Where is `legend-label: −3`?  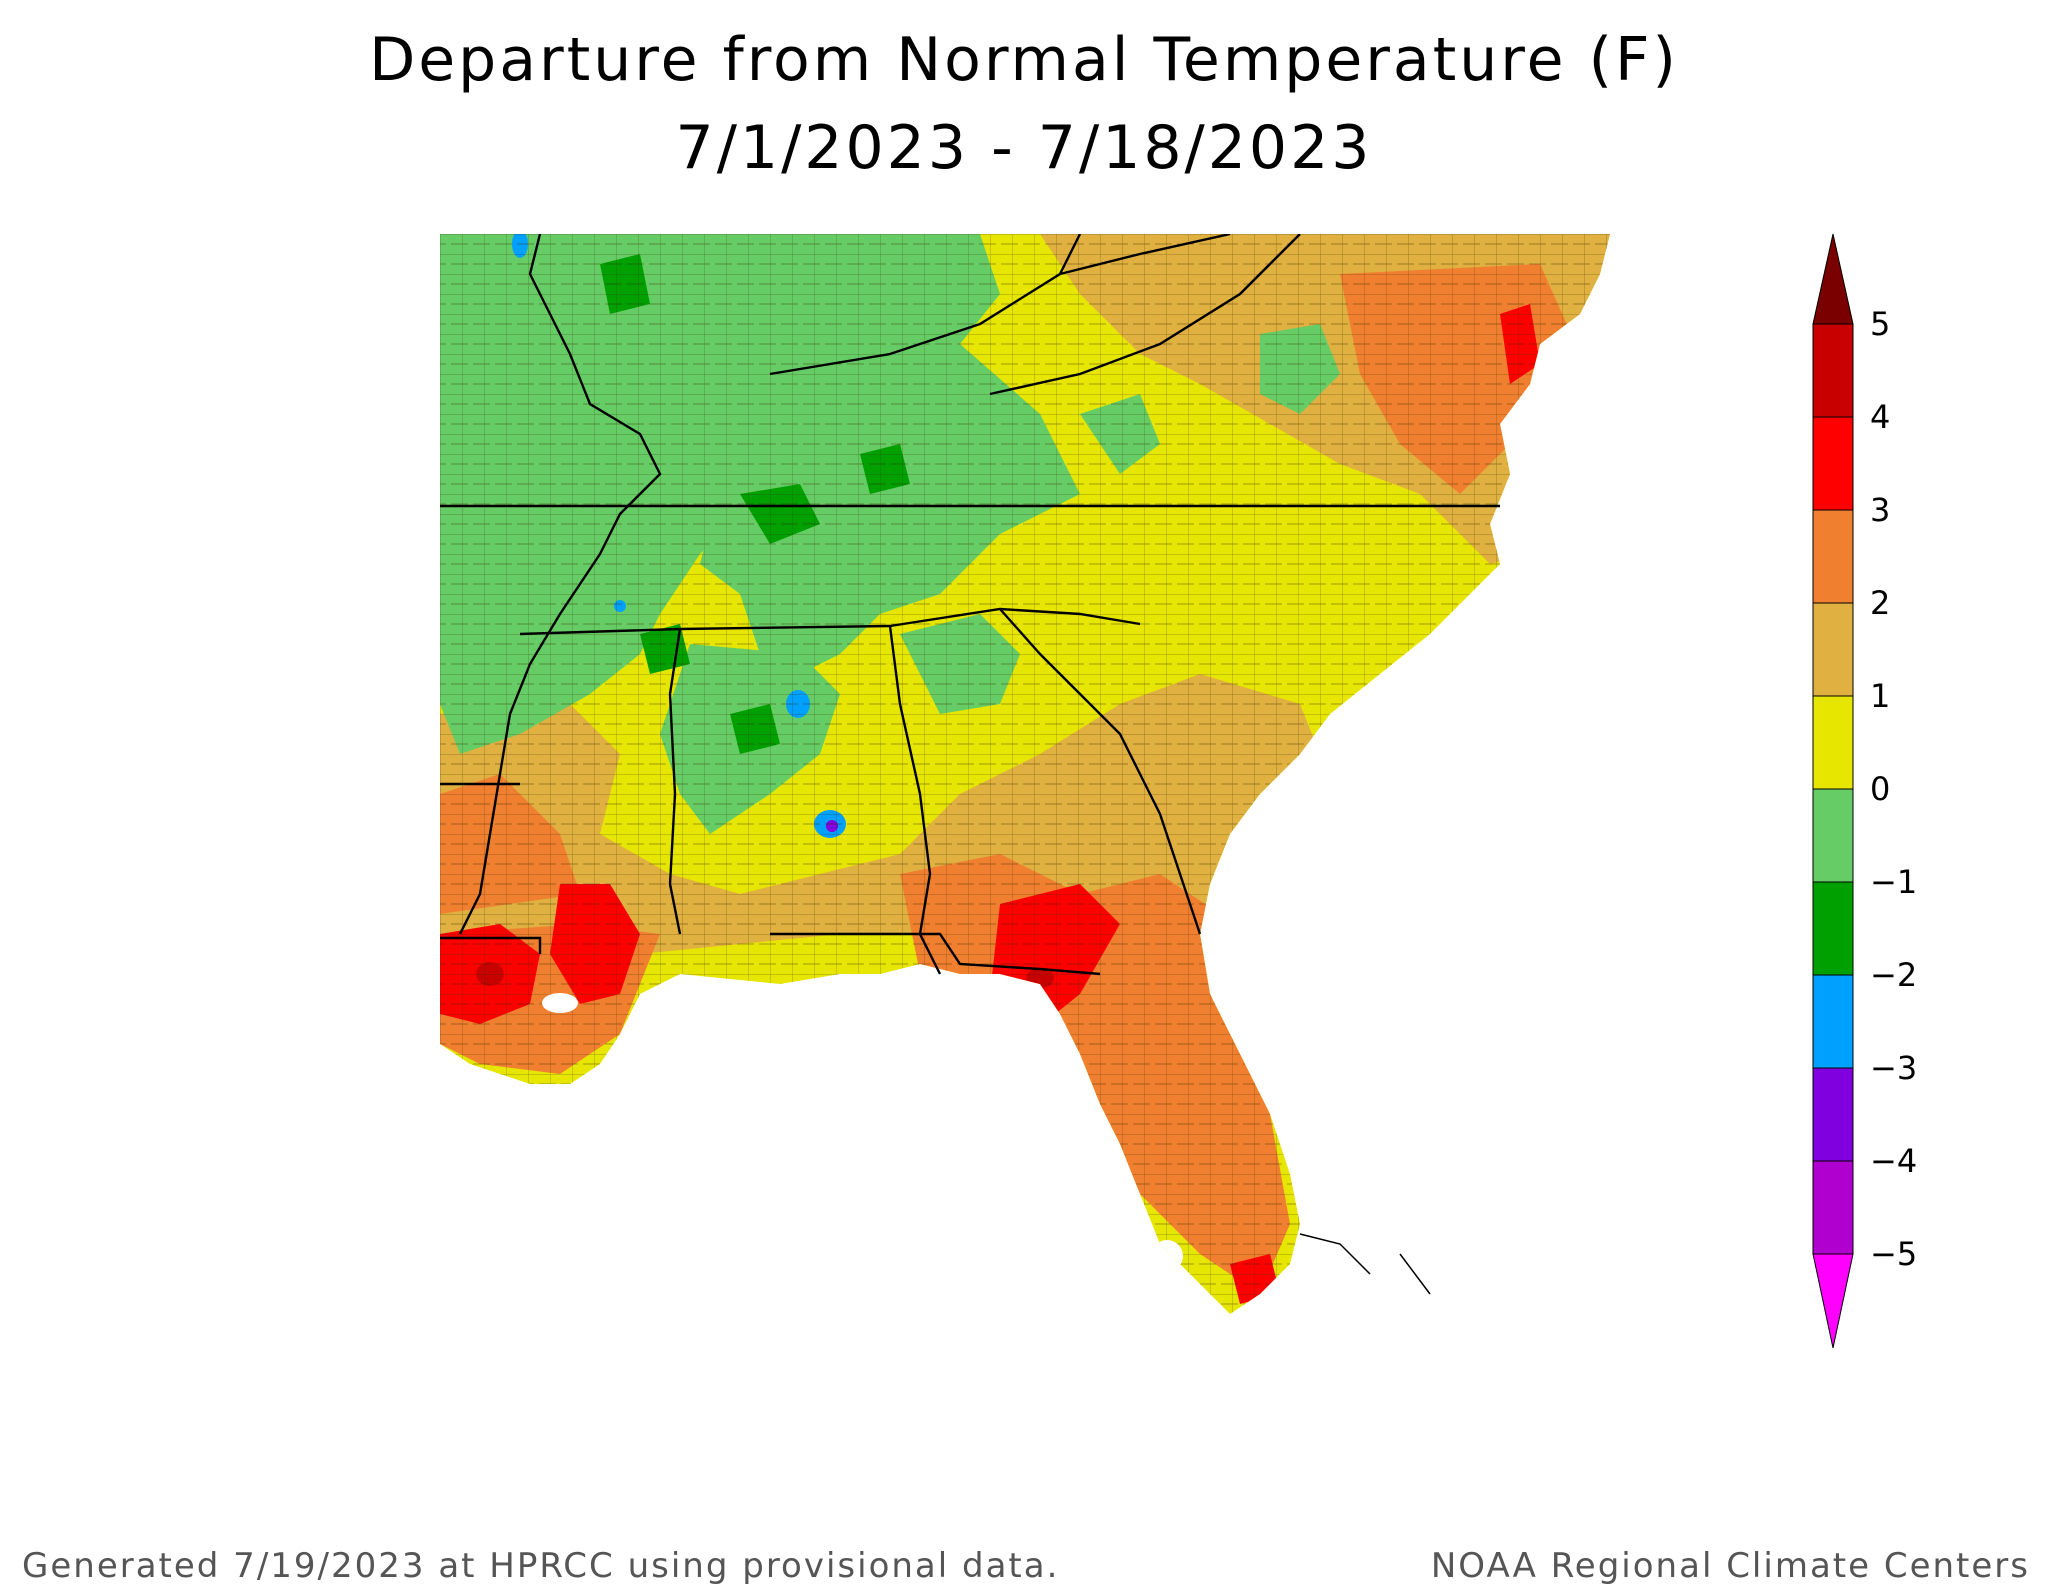
legend-label: −3 is located at coordinates (1894, 1068).